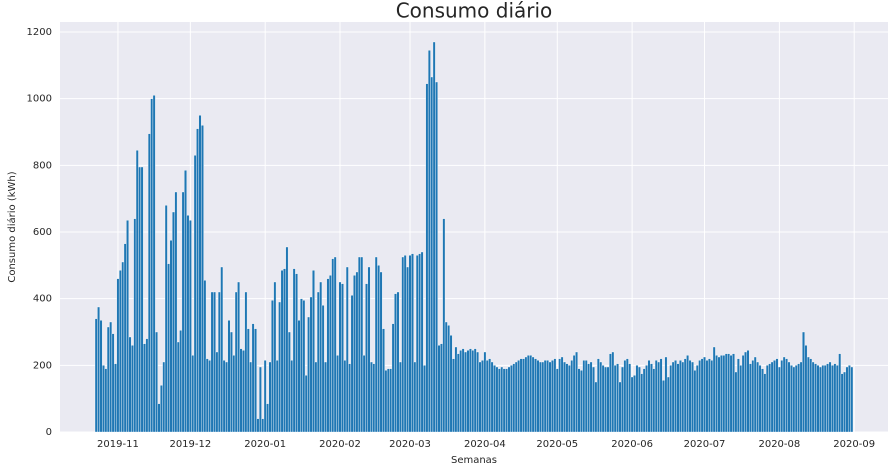 This screenshot has width=890, height=473. What do you see at coordinates (705, 444) in the screenshot?
I see `x-tick-label: 2020-07` at bounding box center [705, 444].